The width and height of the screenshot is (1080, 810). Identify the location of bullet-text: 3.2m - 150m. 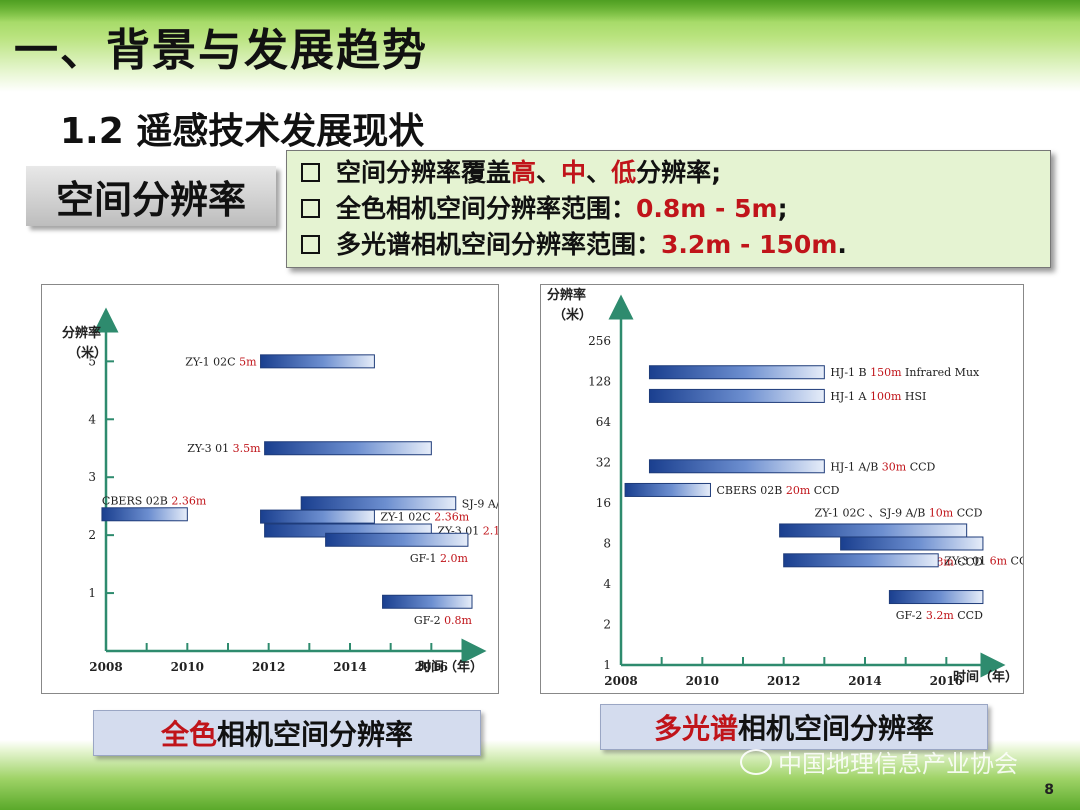
(749, 244).